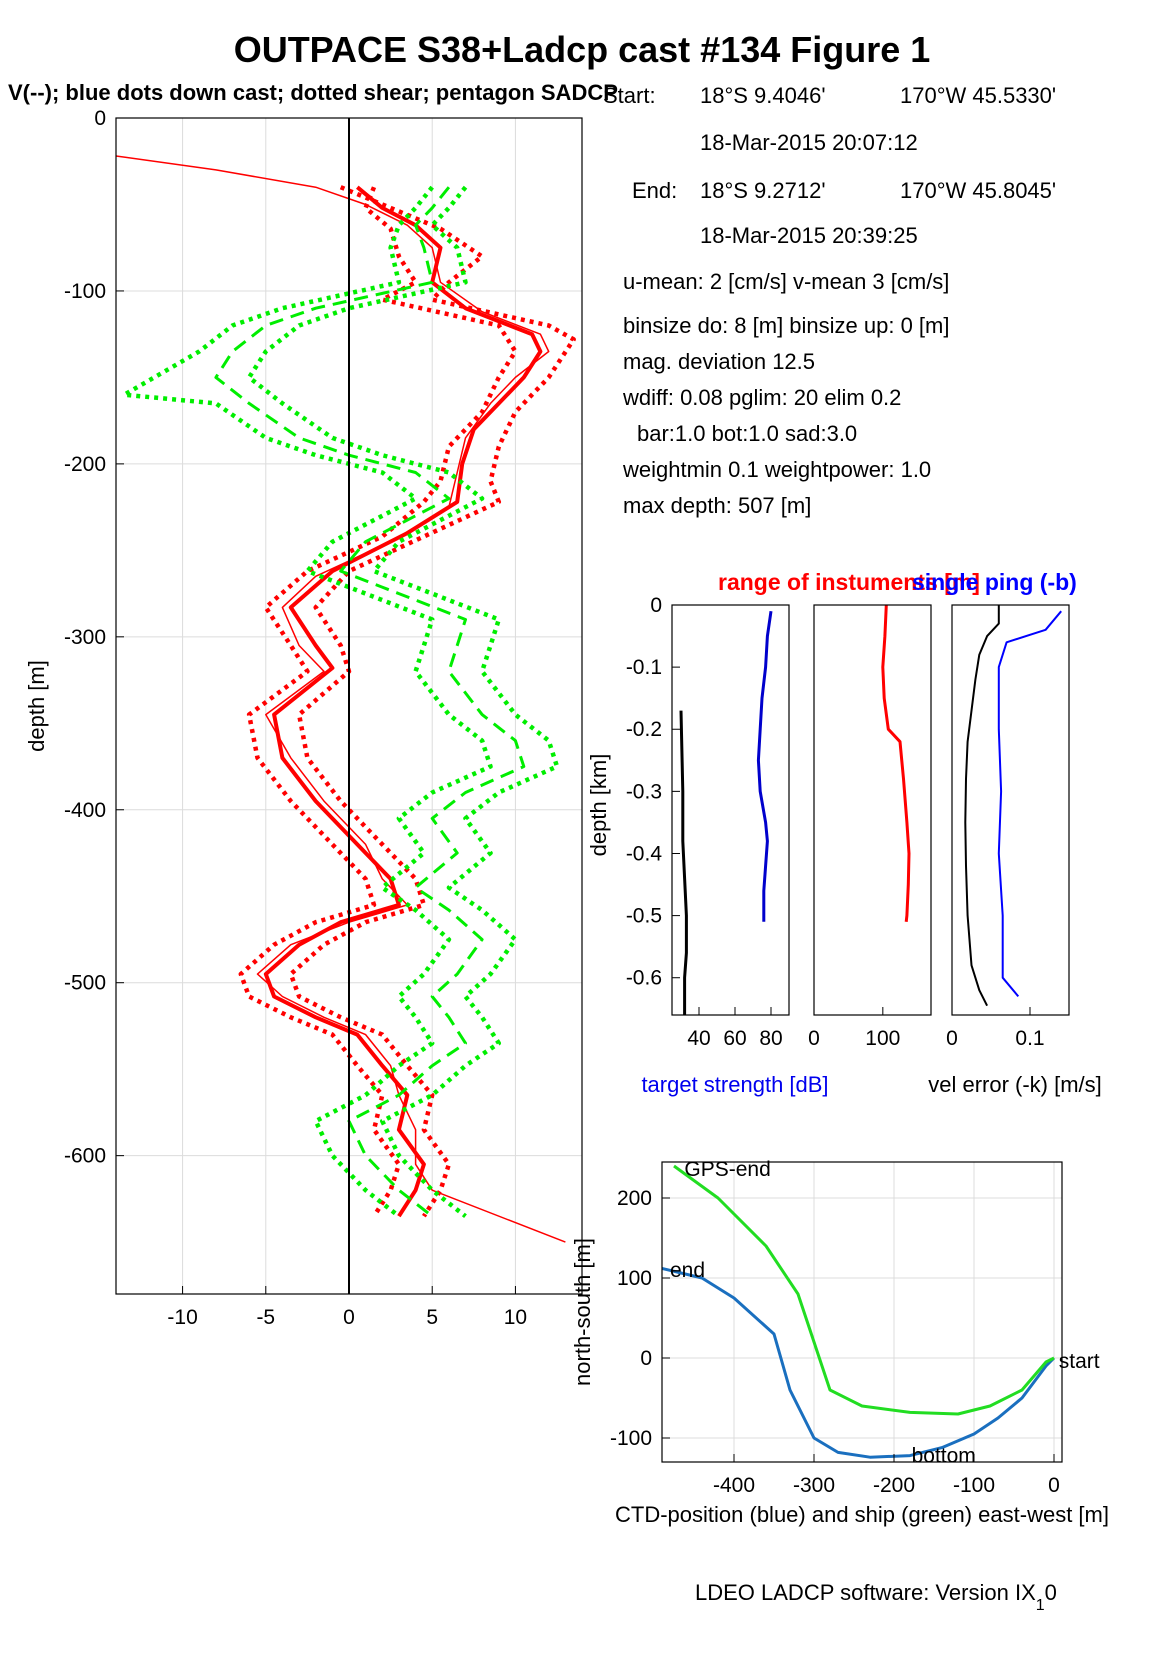  What do you see at coordinates (786, 281) in the screenshot?
I see `mean-velocity: u-mean: 2 [cm/s] v-mean 3 [cm/s]` at bounding box center [786, 281].